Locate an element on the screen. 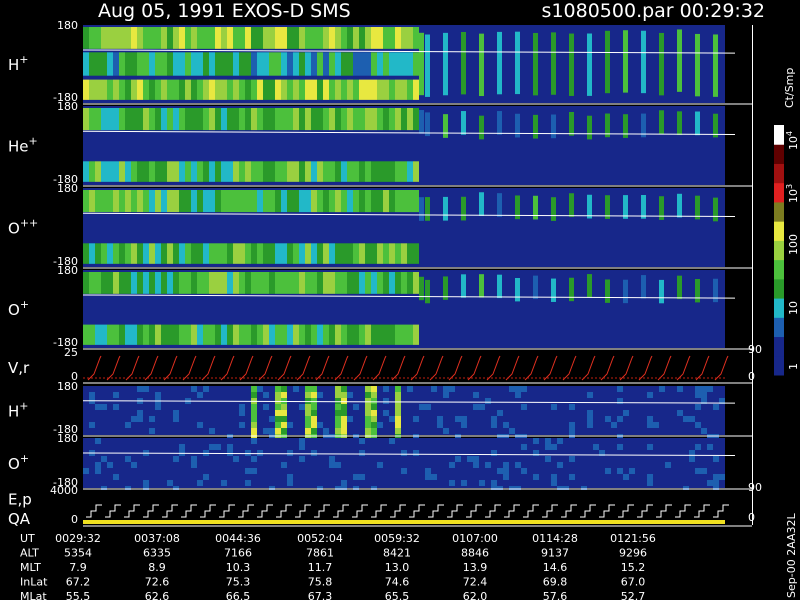  cell: 14.6 is located at coordinates (555, 567).